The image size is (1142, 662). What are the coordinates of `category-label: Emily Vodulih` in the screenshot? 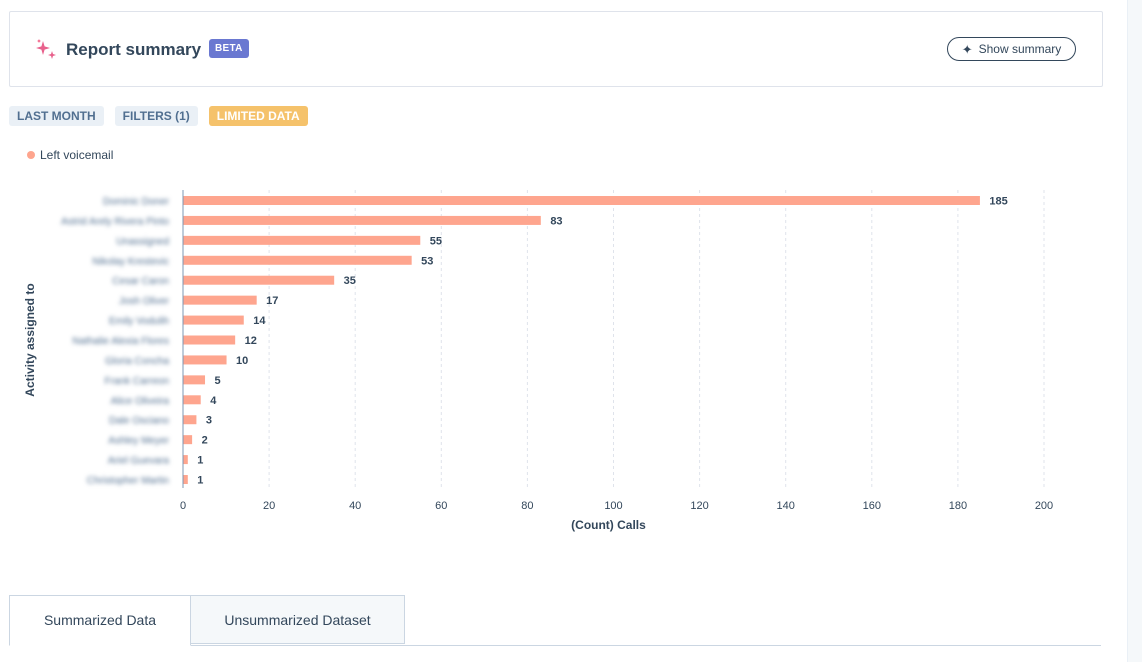 It's located at (139, 321).